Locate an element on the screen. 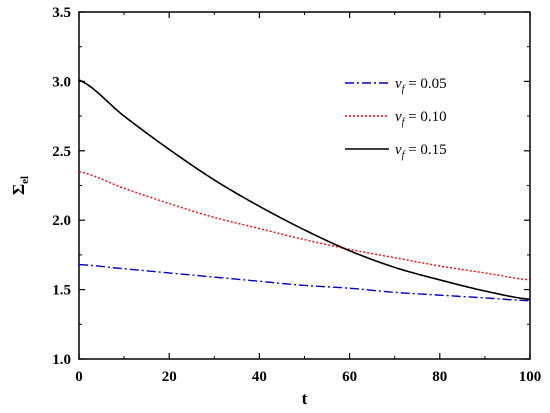  y-tick-label: 1.0 is located at coordinates (61, 360).